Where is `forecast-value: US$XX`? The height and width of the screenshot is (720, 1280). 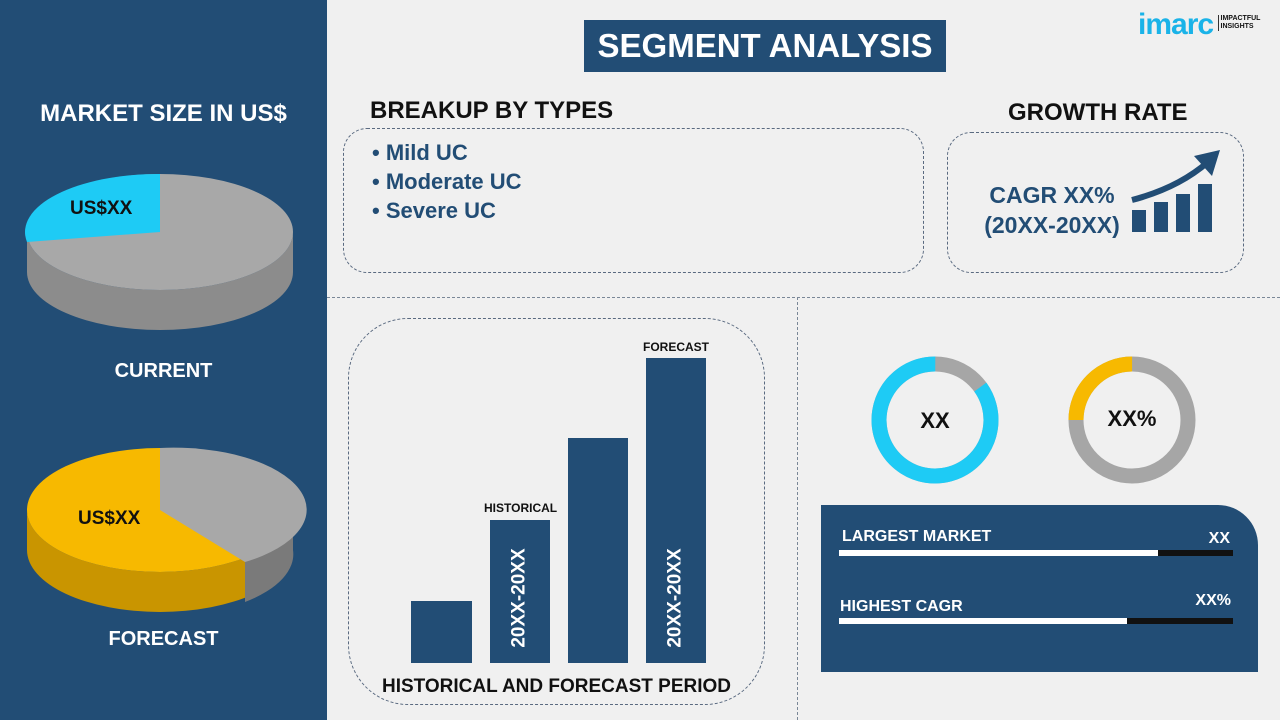 forecast-value: US$XX is located at coordinates (109, 518).